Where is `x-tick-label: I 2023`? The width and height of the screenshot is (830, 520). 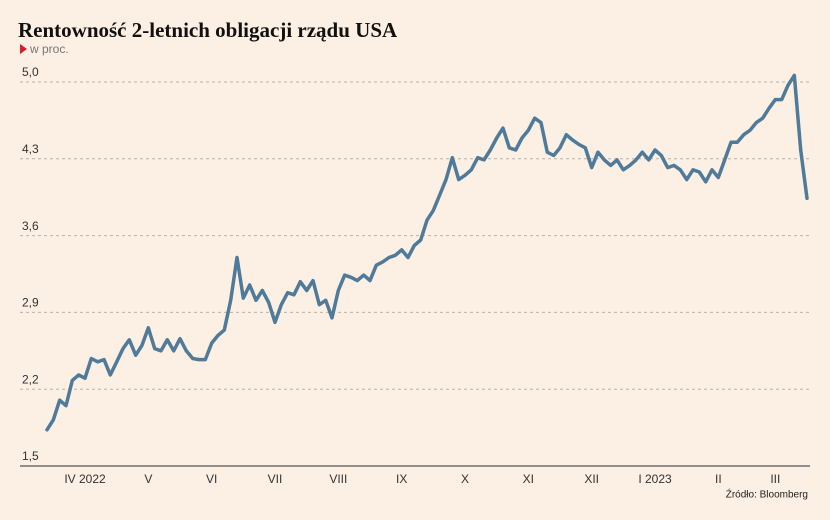
x-tick-label: I 2023 is located at coordinates (655, 479).